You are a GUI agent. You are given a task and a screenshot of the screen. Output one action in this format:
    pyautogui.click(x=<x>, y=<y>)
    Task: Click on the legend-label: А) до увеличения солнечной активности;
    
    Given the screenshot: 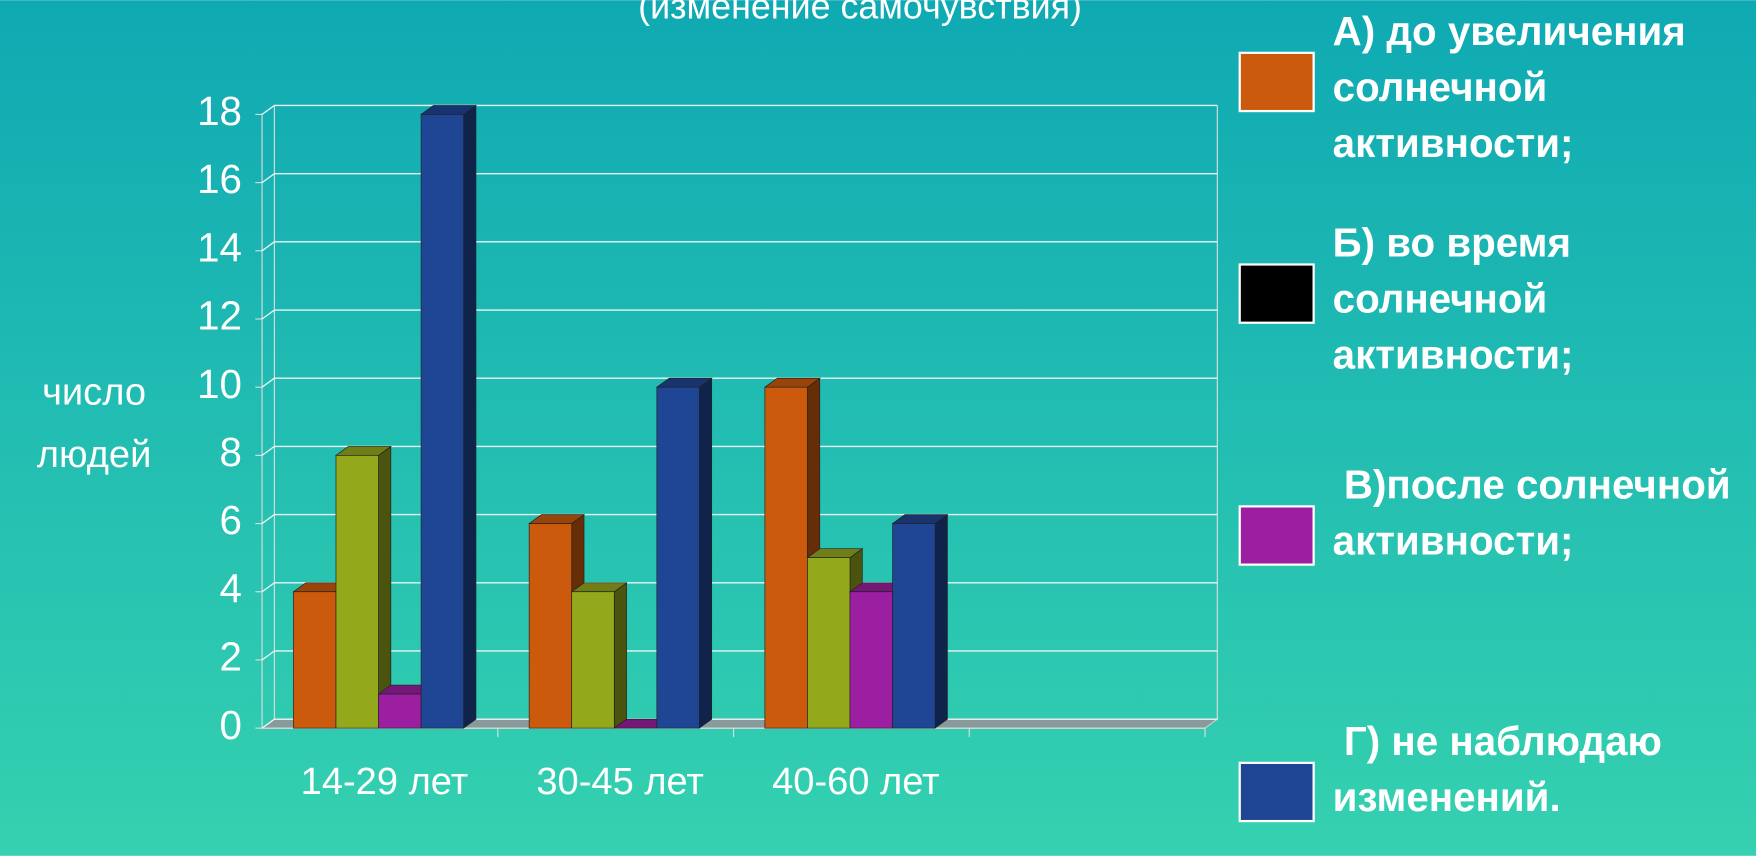 What is the action you would take?
    pyautogui.click(x=1515, y=87)
    